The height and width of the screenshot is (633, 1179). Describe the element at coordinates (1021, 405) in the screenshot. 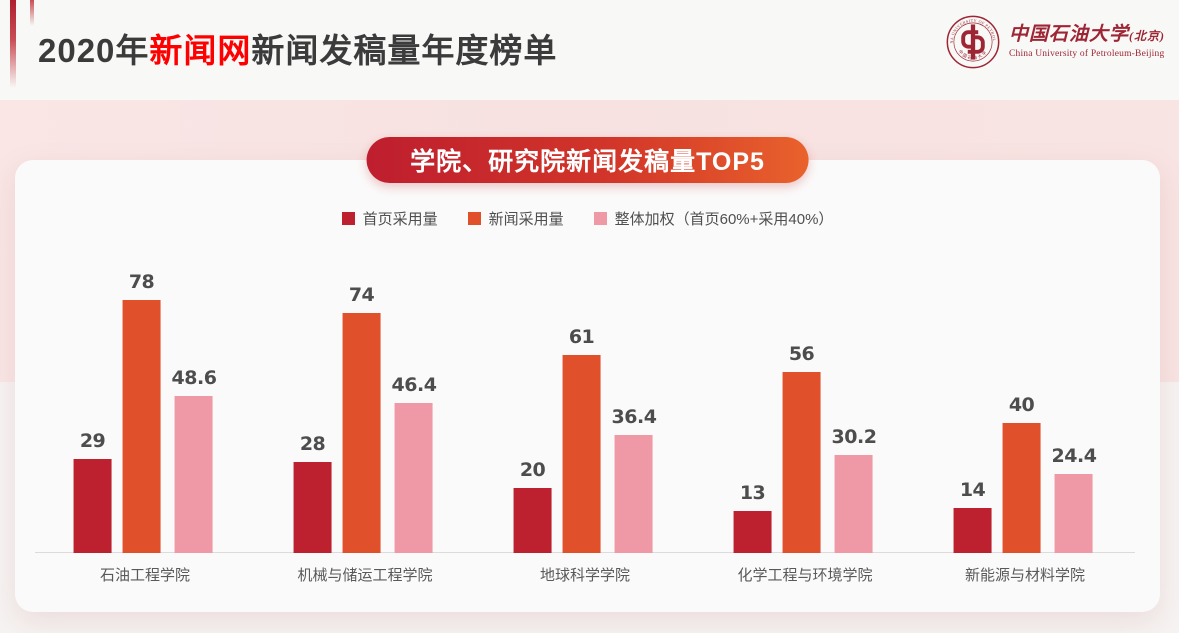

I see `bar-value-label: 40` at that location.